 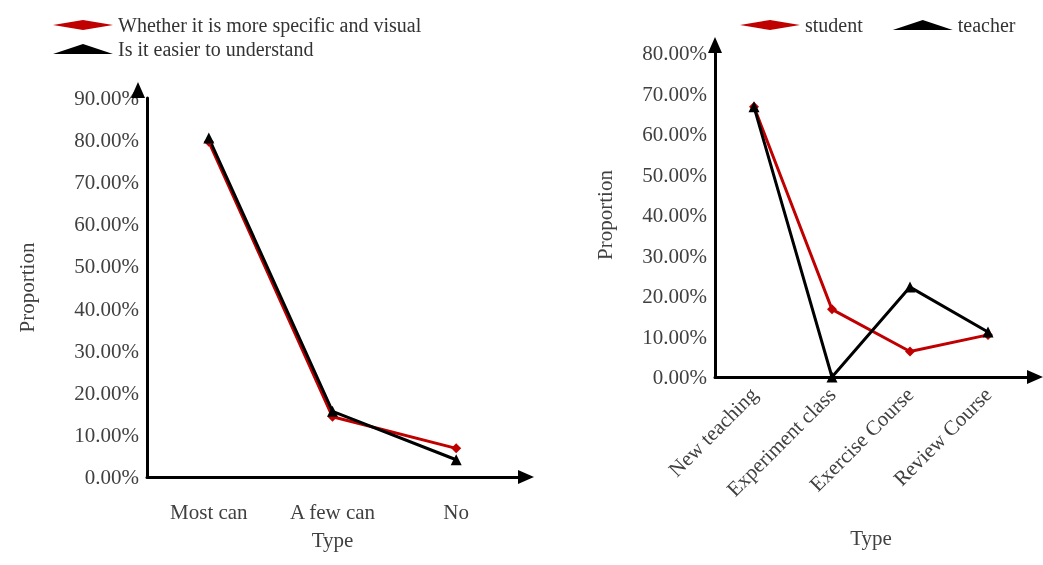 What do you see at coordinates (209, 511) in the screenshot?
I see `x-tick-label: Most can` at bounding box center [209, 511].